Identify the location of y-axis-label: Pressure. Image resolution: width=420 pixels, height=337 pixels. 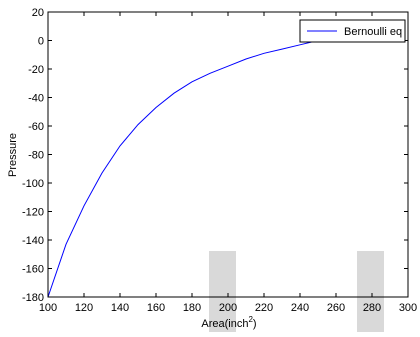
(13, 155).